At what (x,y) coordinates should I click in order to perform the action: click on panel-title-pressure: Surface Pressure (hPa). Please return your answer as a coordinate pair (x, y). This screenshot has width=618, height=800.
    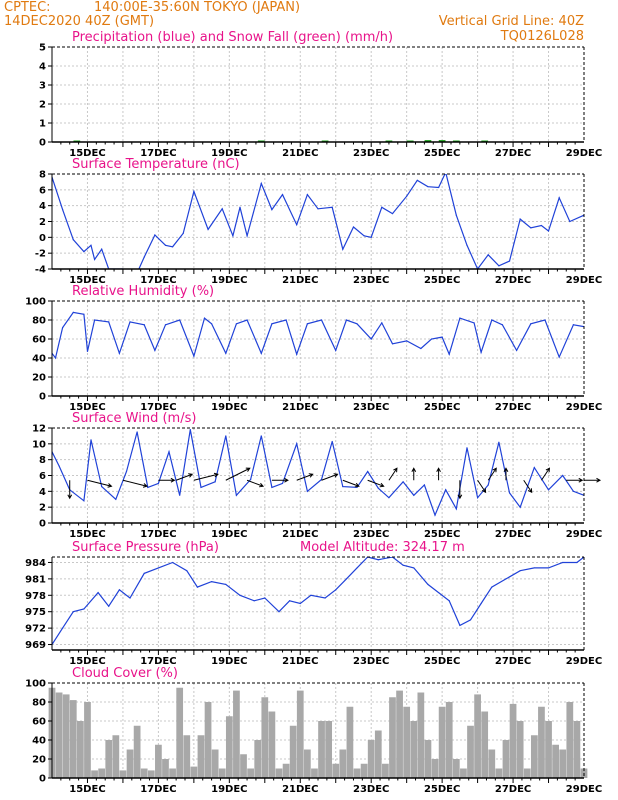
    Looking at the image, I should click on (145, 547).